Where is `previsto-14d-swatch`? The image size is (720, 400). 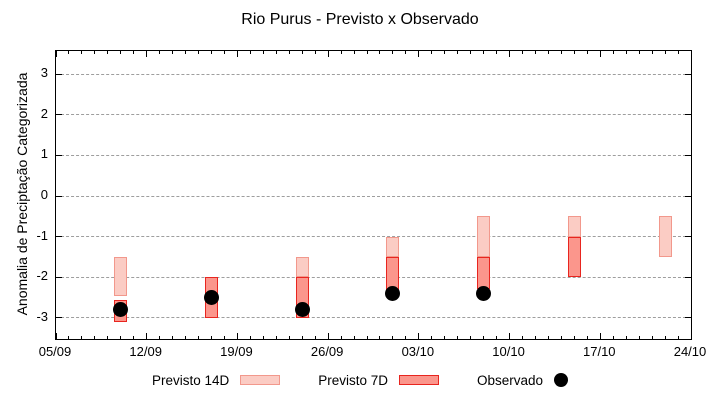
previsto-14d-swatch is located at coordinates (260, 380).